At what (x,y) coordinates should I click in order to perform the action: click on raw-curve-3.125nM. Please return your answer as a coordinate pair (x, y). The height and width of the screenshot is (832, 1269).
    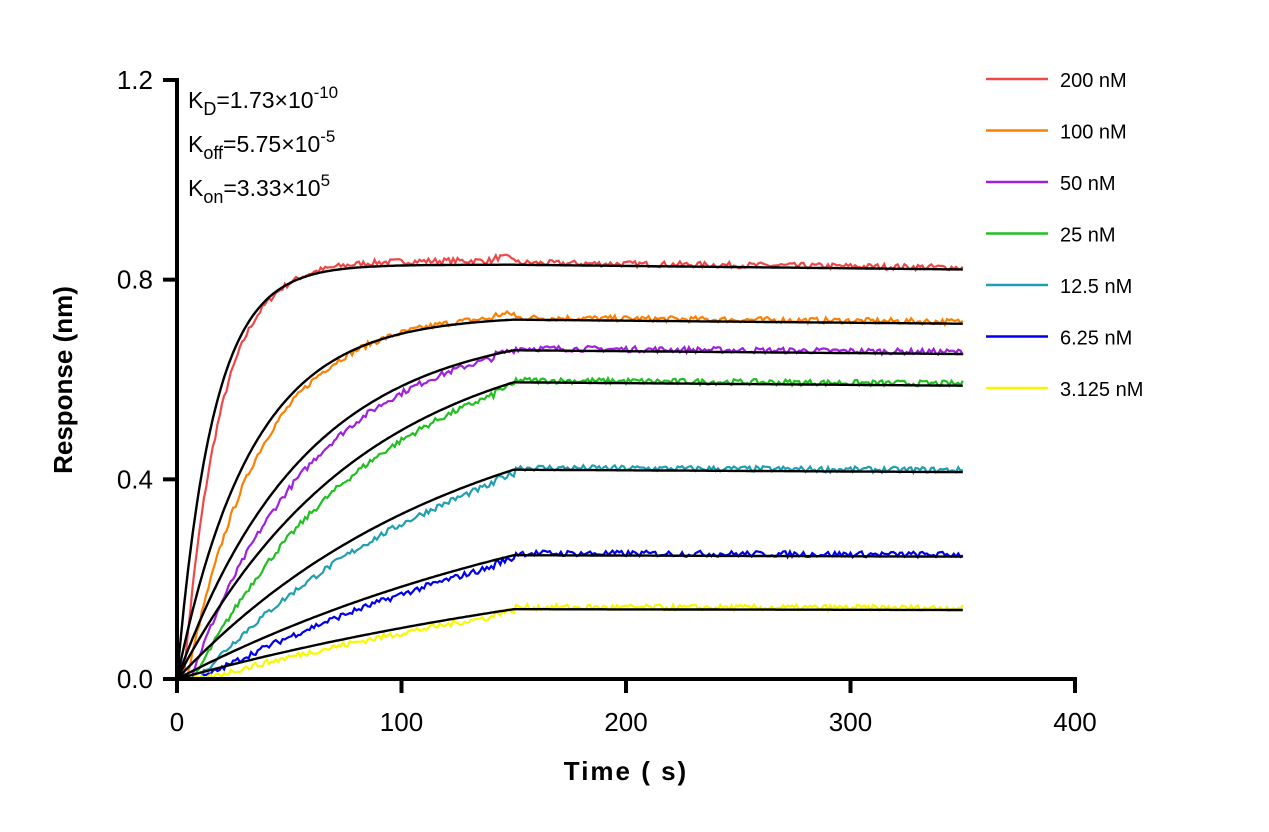
    Looking at the image, I should click on (570, 641).